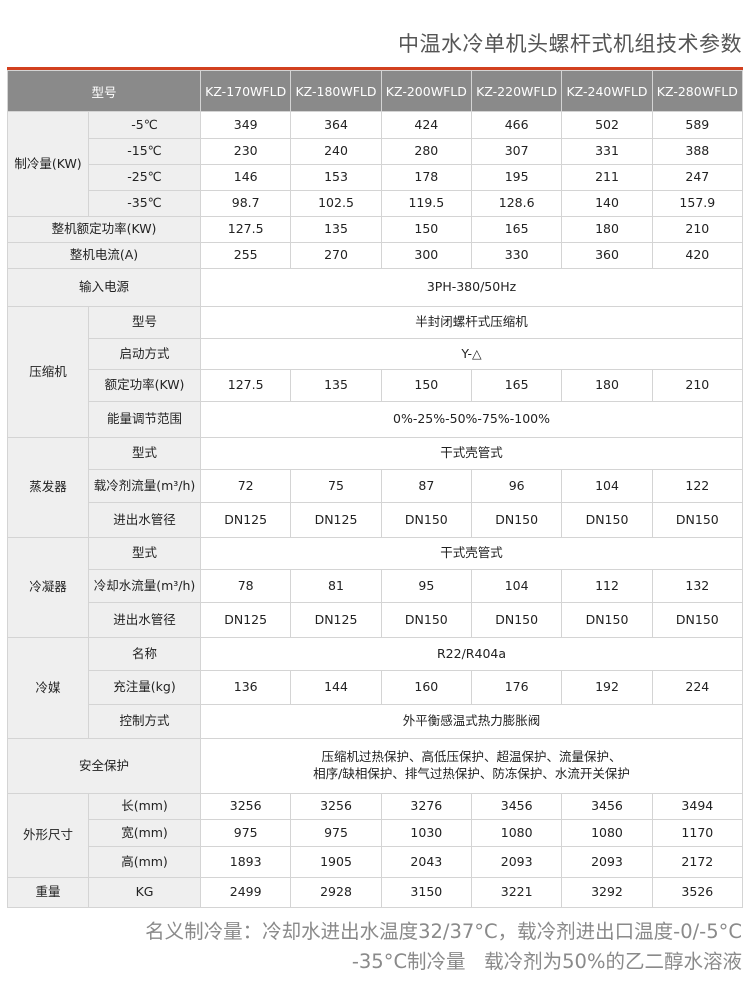 The height and width of the screenshot is (999, 750). Describe the element at coordinates (426, 203) in the screenshot. I see `value-cell: 119.5` at that location.